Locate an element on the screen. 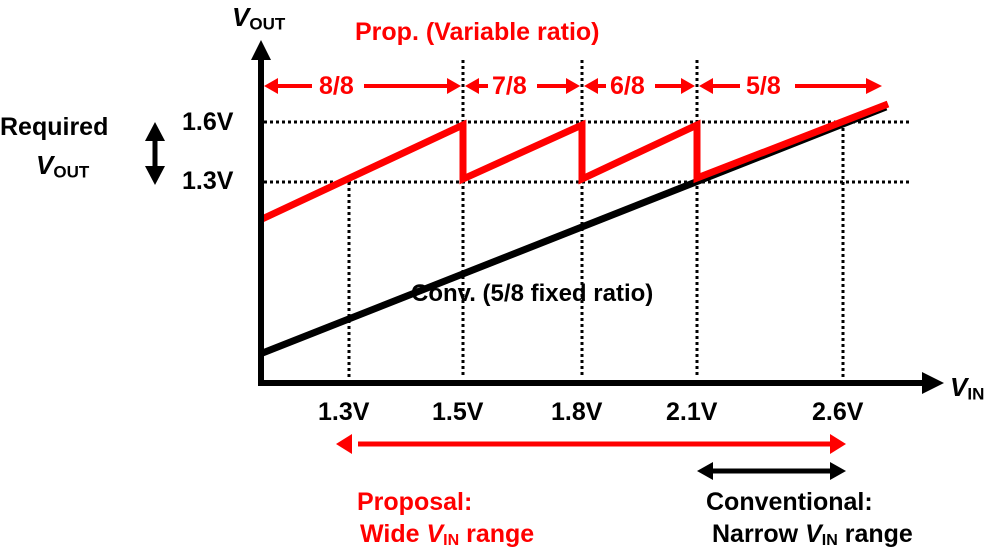  proposal-sawtooth is located at coordinates (574, 162).